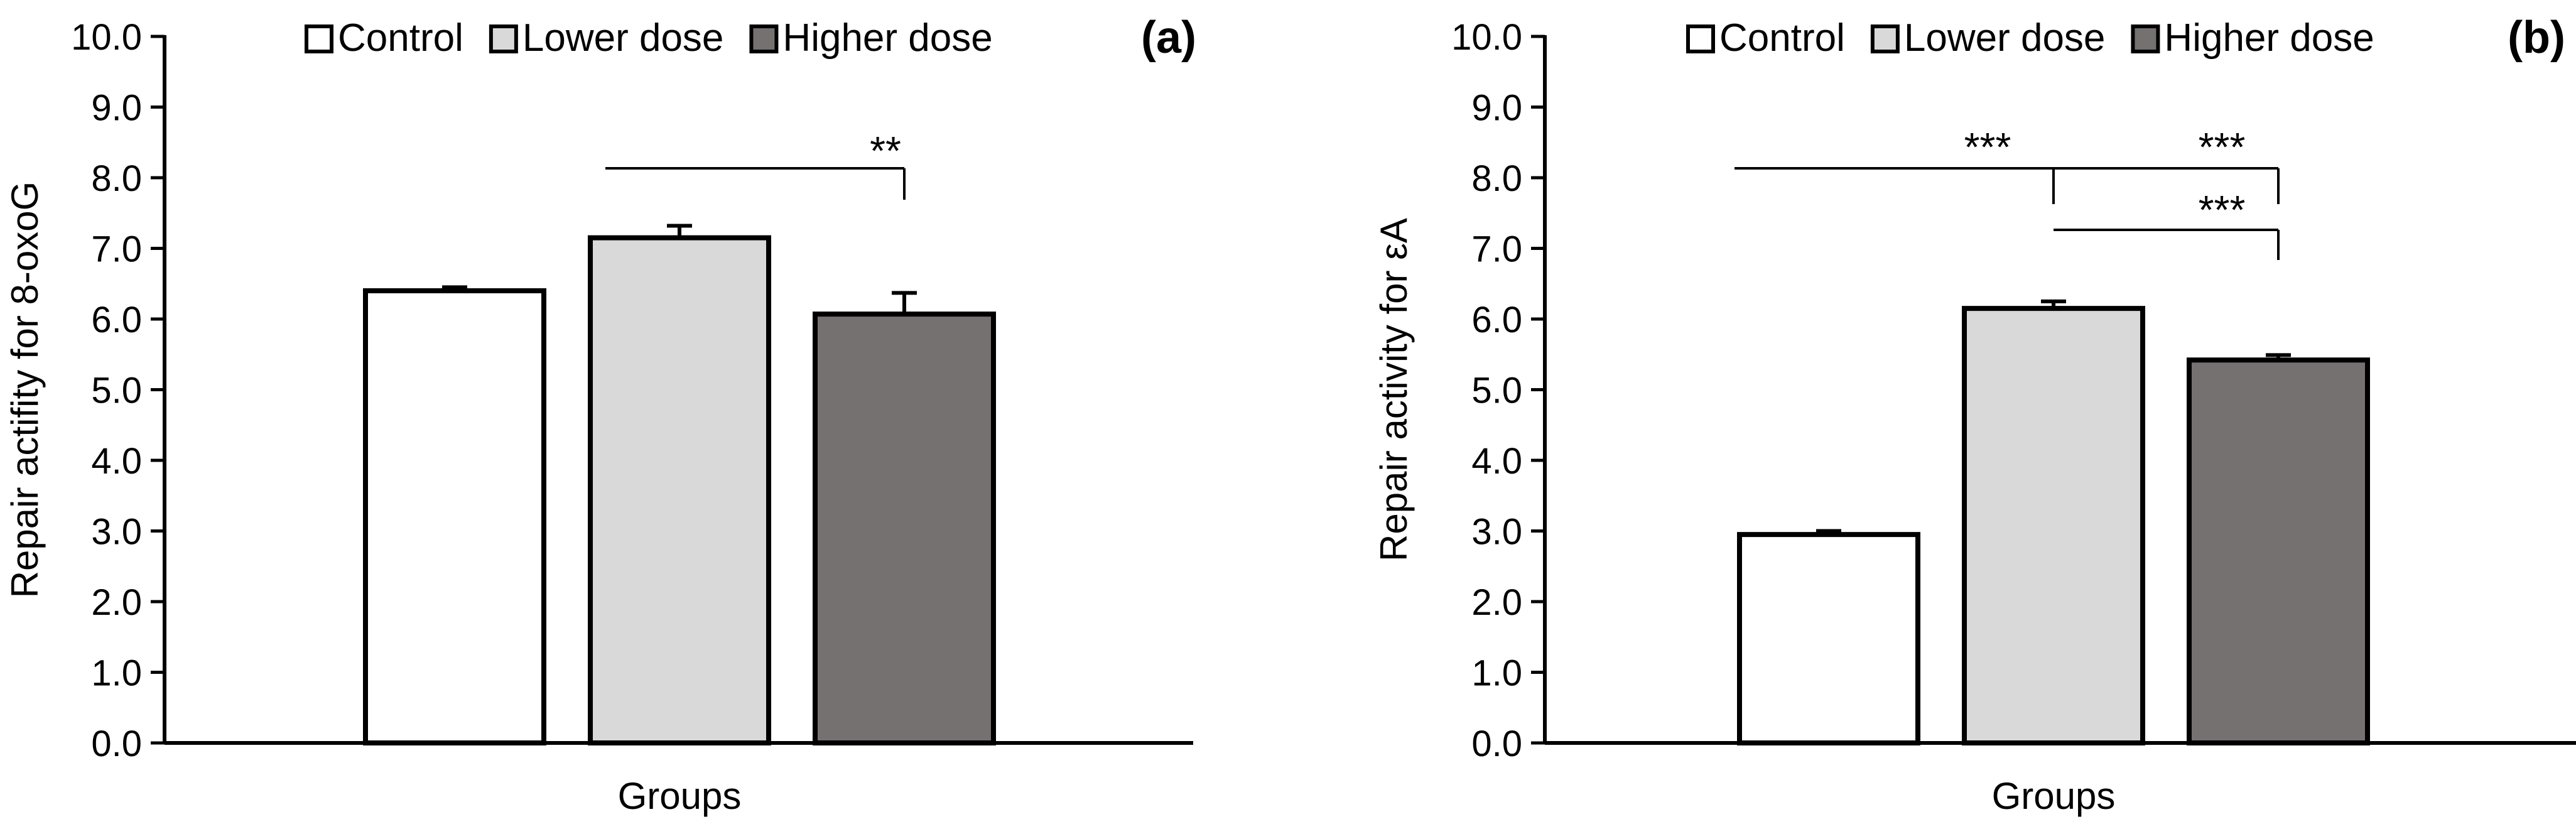 Image resolution: width=2576 pixels, height=834 pixels. Describe the element at coordinates (1394, 390) in the screenshot. I see `y-axis-label: Repair activity for εA` at that location.